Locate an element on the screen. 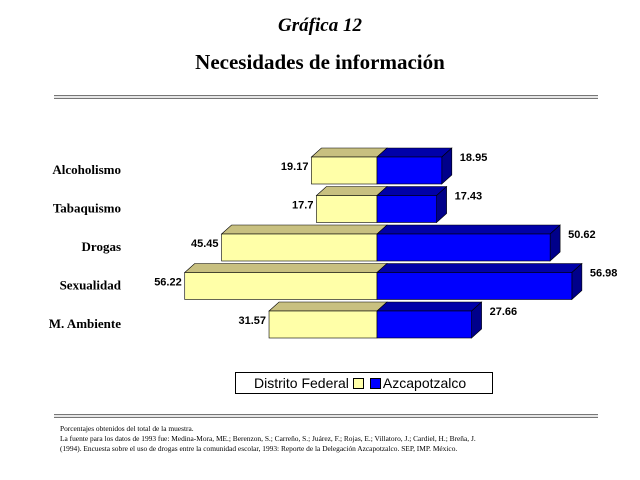 Image resolution: width=640 pixels, height=480 pixels. category-label-m-ambiente: M. Ambiente is located at coordinates (85, 323).